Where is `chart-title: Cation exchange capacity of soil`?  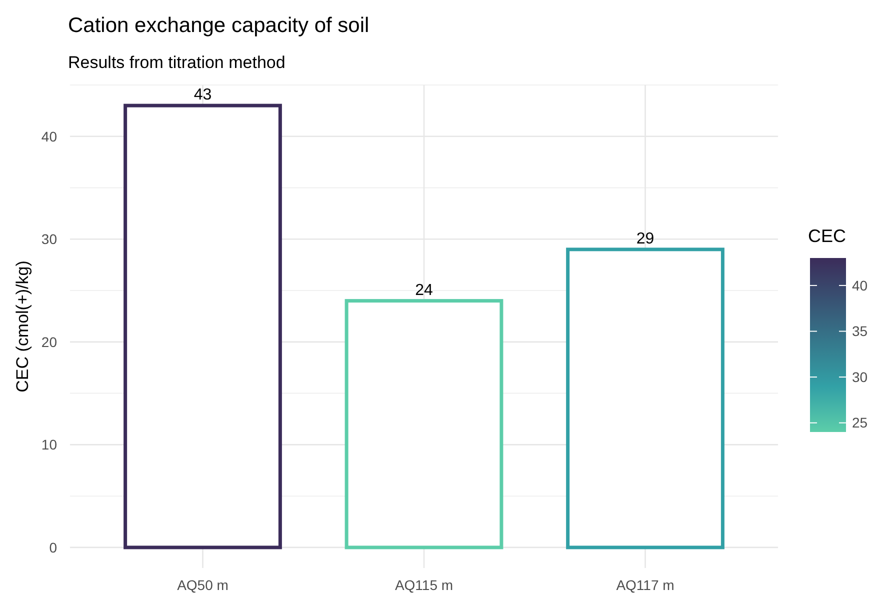
chart-title: Cation exchange capacity of soil is located at coordinates (219, 25).